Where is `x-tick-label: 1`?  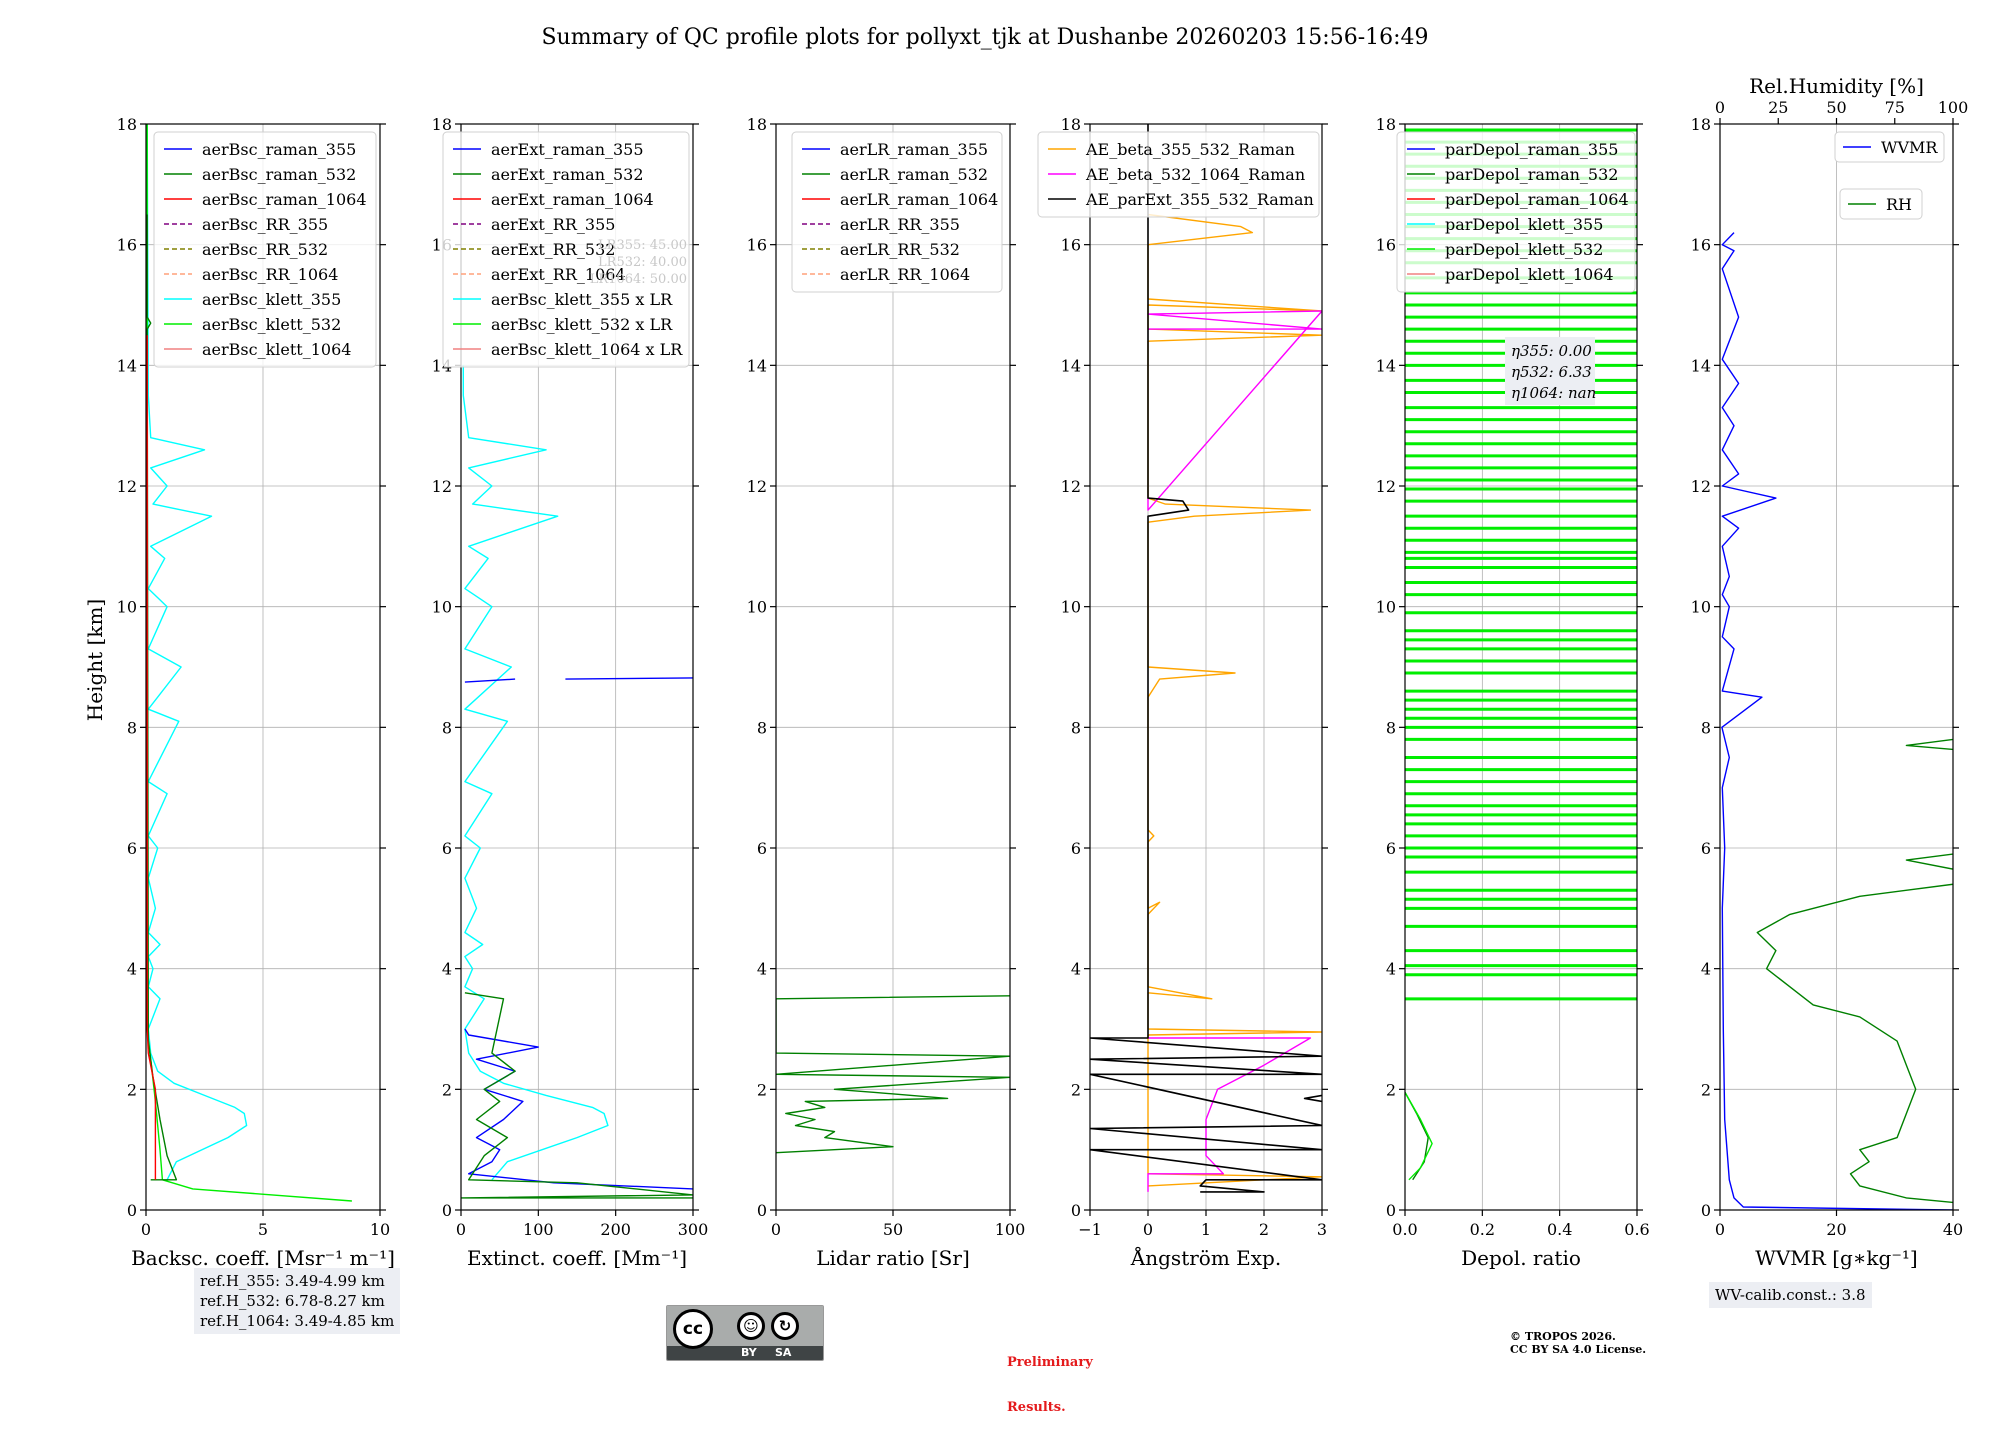 x-tick-label: 1 is located at coordinates (1206, 1229).